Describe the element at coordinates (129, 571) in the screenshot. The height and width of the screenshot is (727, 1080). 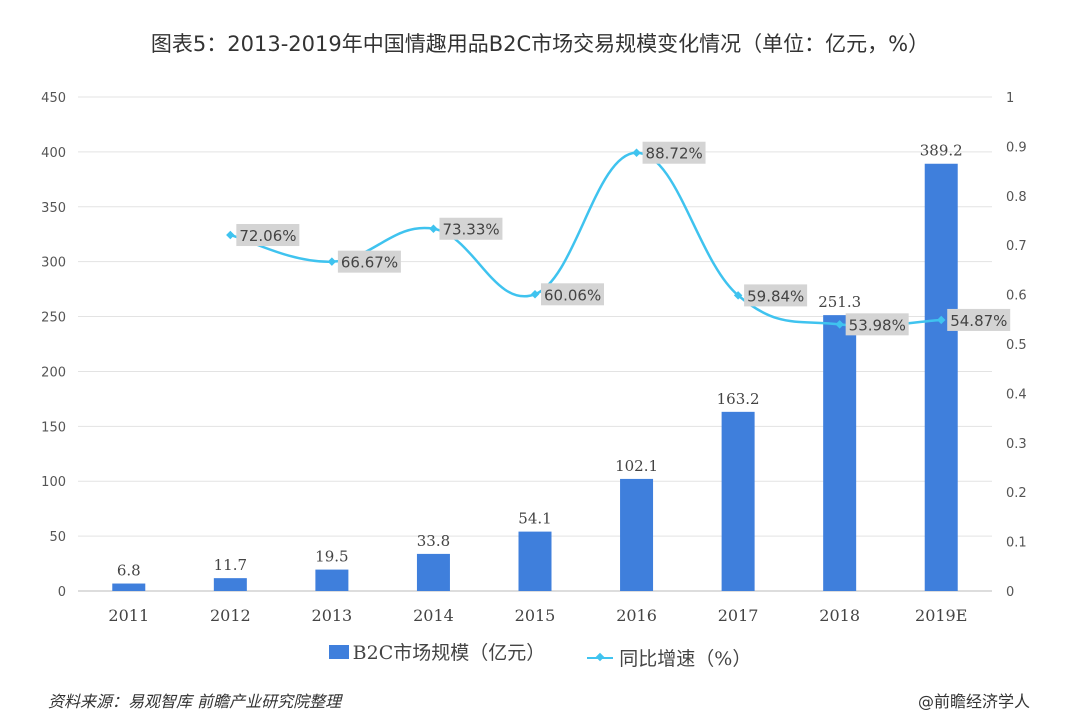
I see `bar-label: 6.8` at that location.